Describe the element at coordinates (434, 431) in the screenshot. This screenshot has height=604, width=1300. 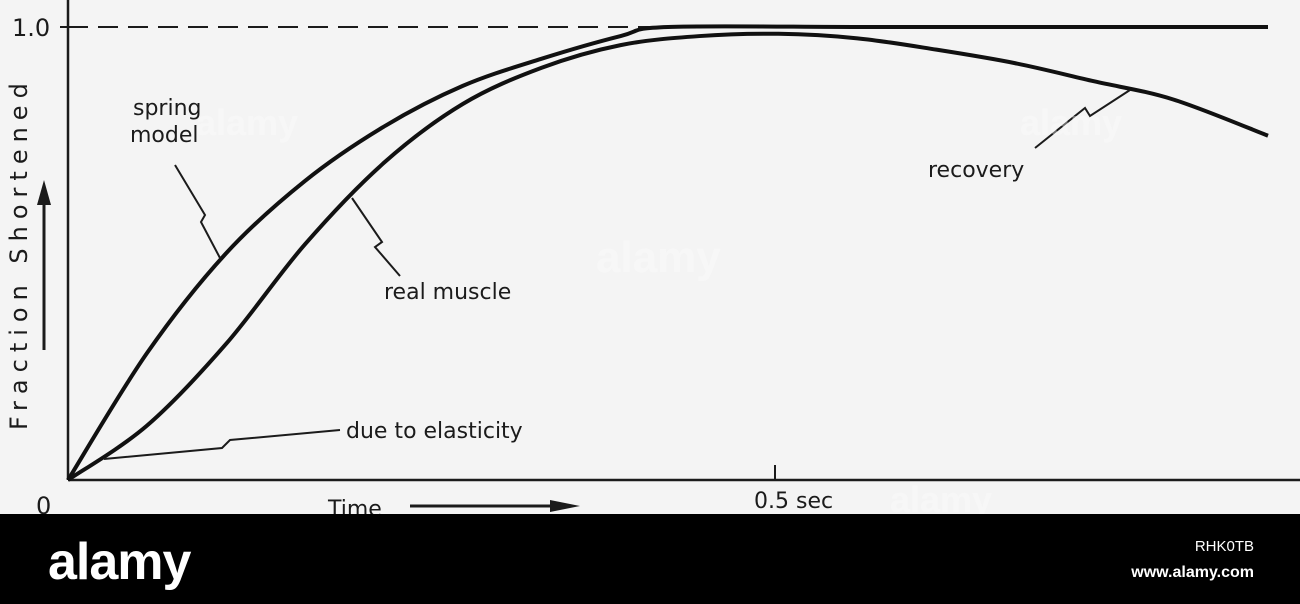
I see `annotation-due-to-elasticity: due to elasticity` at that location.